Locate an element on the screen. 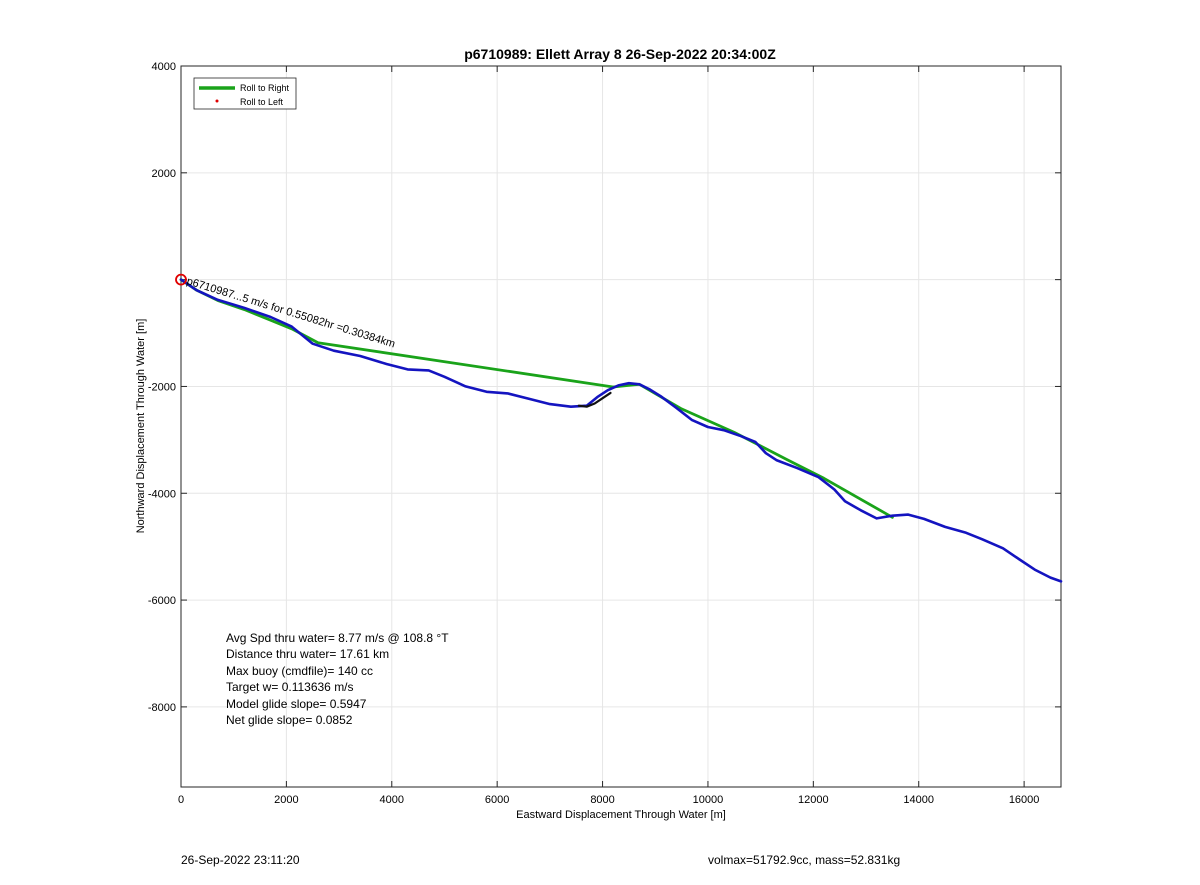 The height and width of the screenshot is (885, 1200). x-tick-label: 8000 is located at coordinates (602, 800).